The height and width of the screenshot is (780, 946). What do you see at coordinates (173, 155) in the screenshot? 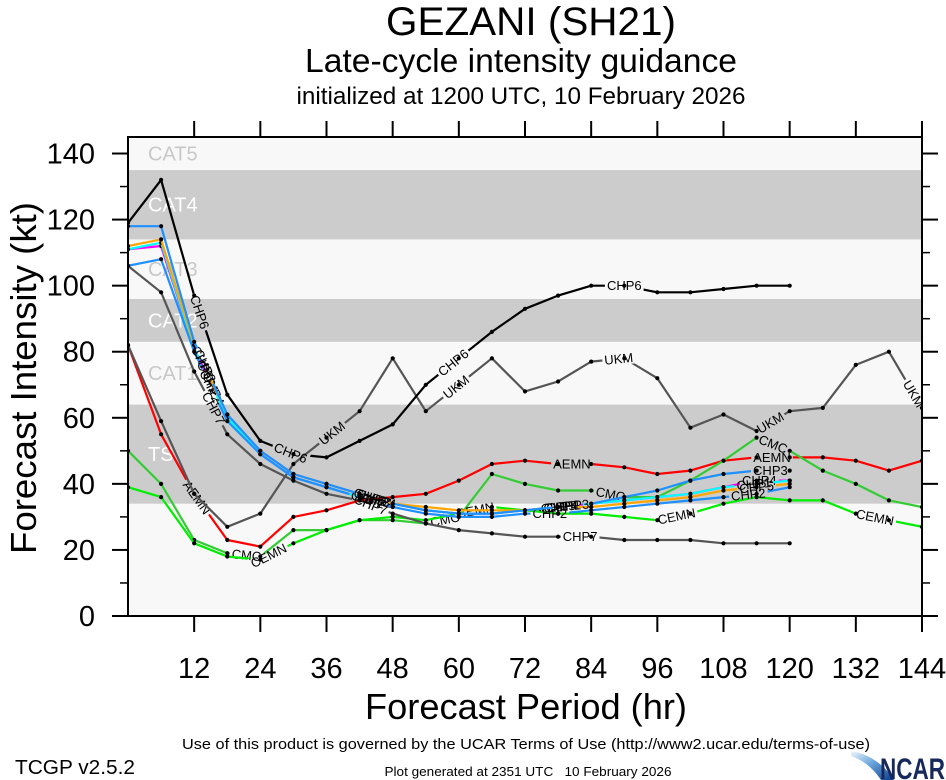
I see `band-label: CAT5` at bounding box center [173, 155].